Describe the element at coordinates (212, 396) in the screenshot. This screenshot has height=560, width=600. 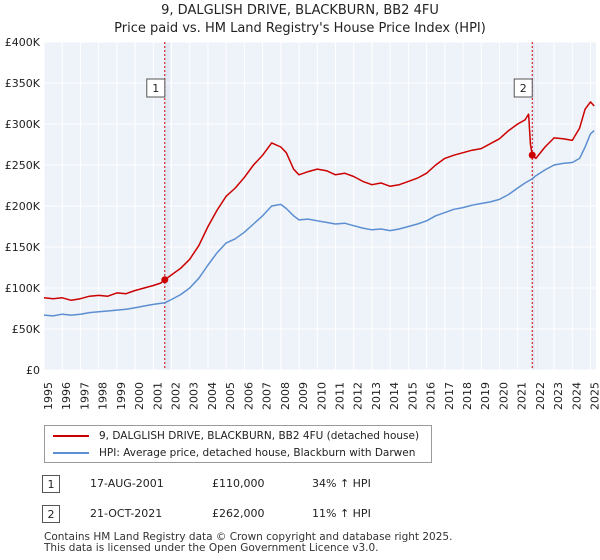
I see `x-tick-label: 2004` at that location.